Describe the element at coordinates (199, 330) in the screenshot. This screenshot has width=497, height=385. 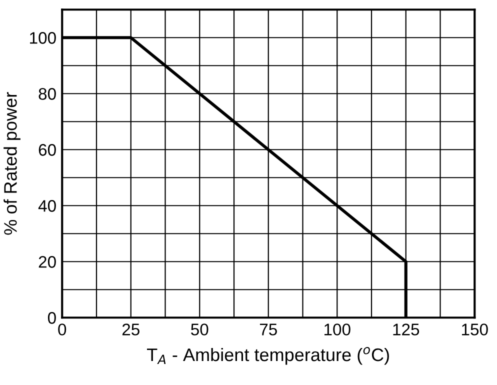
I see `x-tick-label: 50` at that location.